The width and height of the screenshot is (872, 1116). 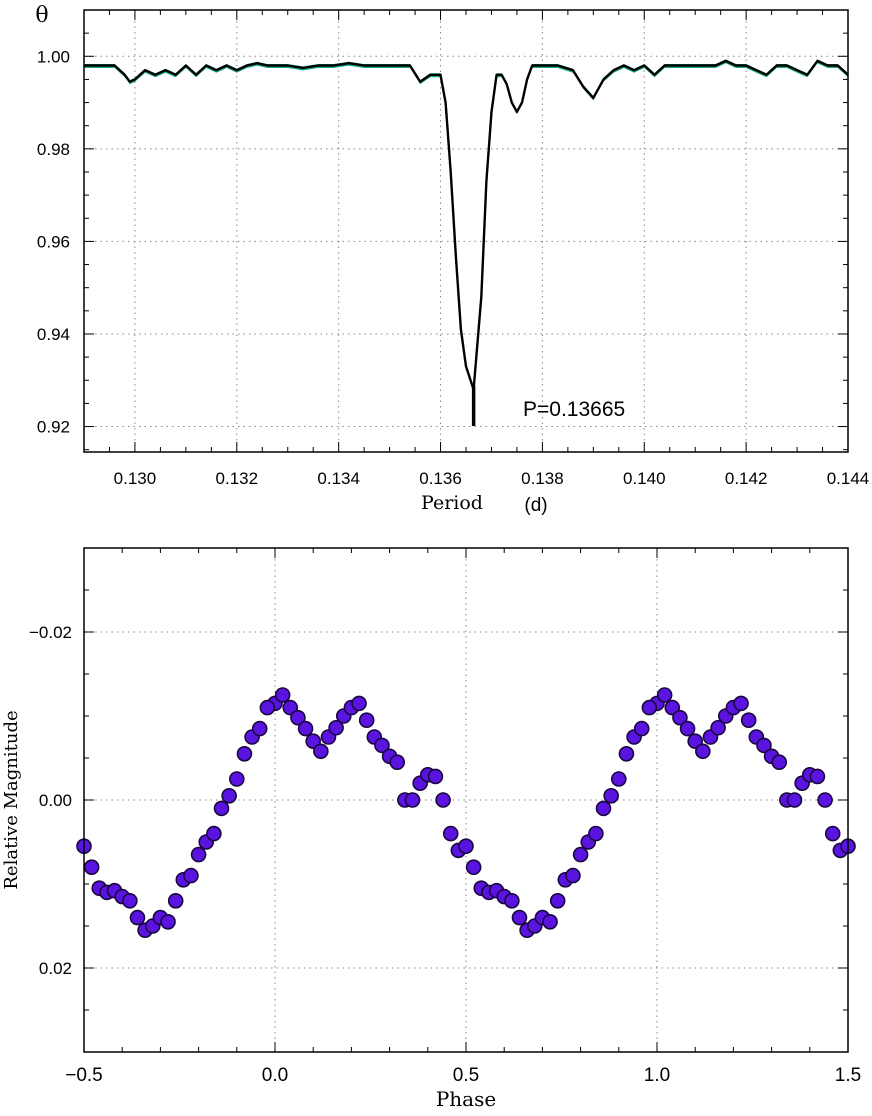 What do you see at coordinates (657, 1075) in the screenshot?
I see `x-tick-label: 1.0` at bounding box center [657, 1075].